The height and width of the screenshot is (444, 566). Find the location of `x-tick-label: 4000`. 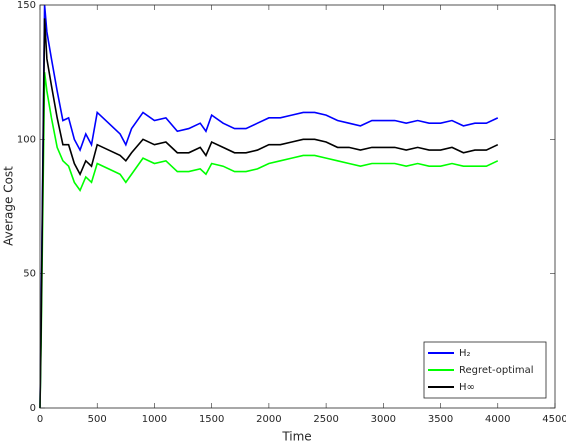

x-tick-label: 4000 is located at coordinates (497, 419).